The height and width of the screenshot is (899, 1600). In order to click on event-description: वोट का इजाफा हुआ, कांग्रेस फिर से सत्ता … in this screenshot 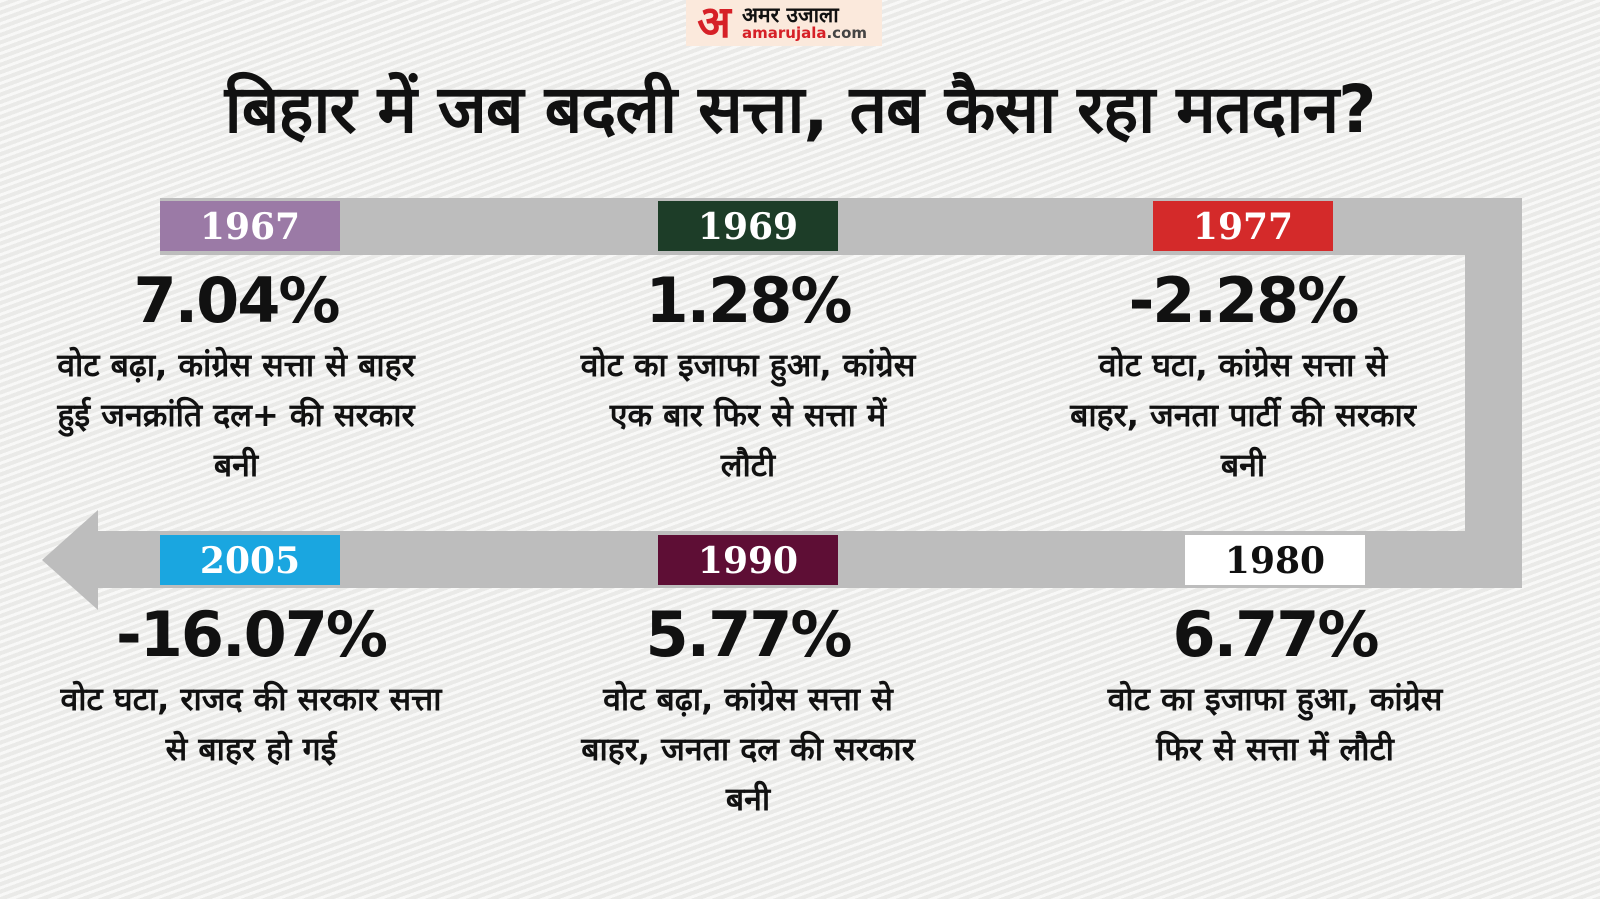, I will do `click(1275, 724)`.